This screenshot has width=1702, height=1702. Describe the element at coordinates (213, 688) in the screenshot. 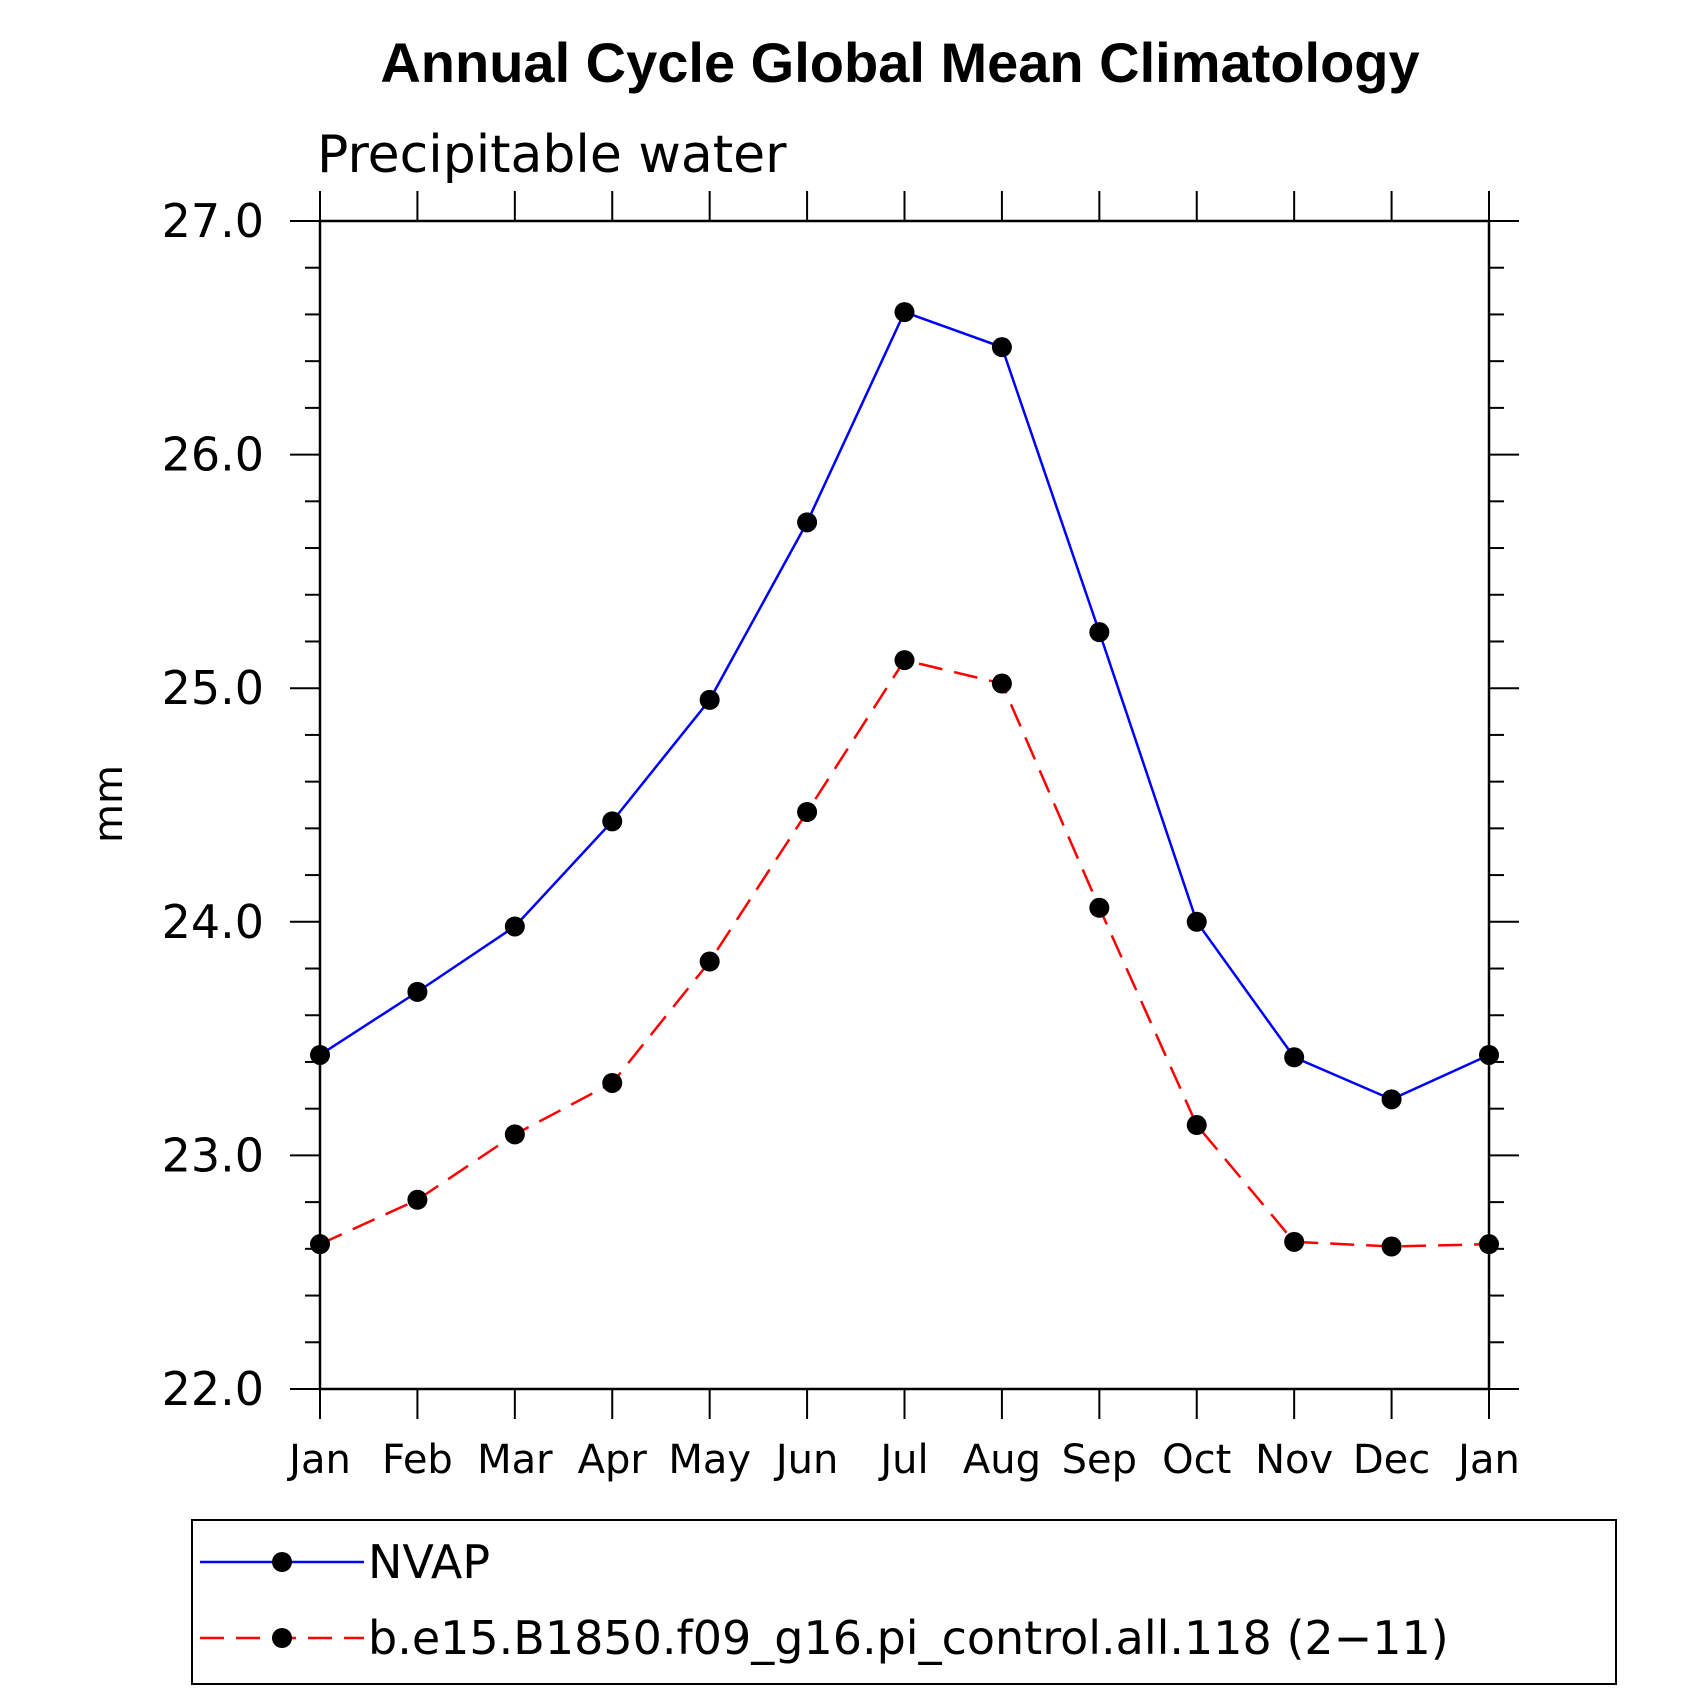

I see `y-tick-label: 25.0` at that location.